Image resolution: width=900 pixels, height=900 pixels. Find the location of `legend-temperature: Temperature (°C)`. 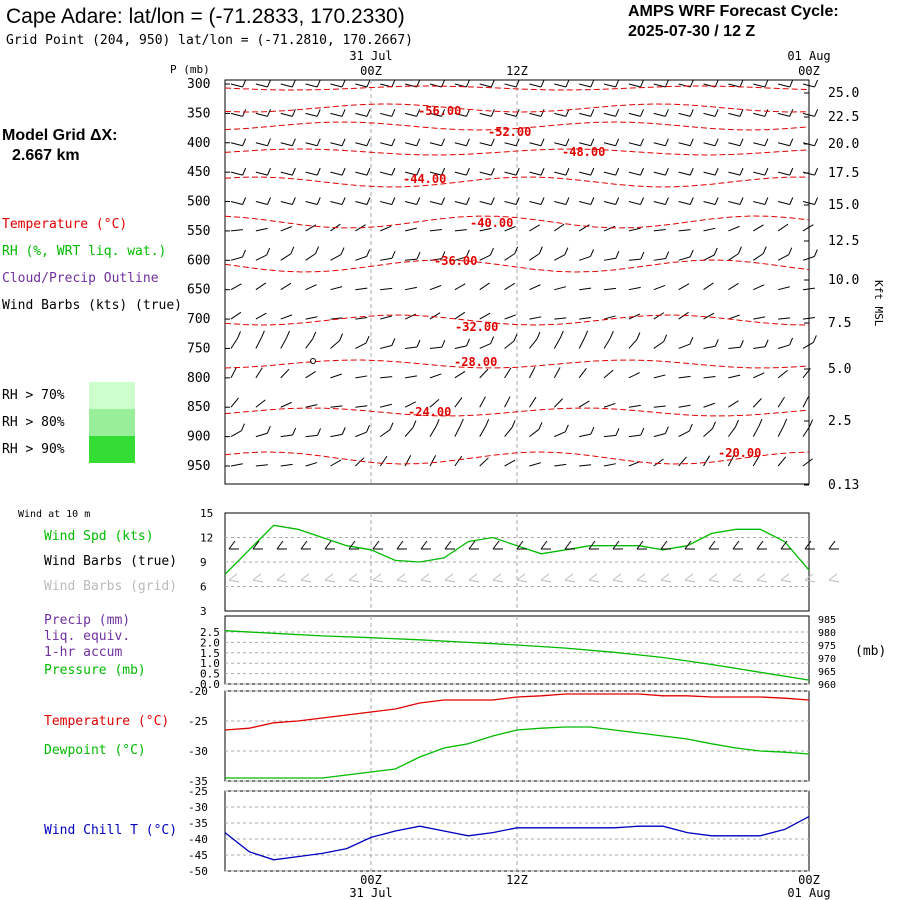

legend-temperature: Temperature (°C) is located at coordinates (65, 224).